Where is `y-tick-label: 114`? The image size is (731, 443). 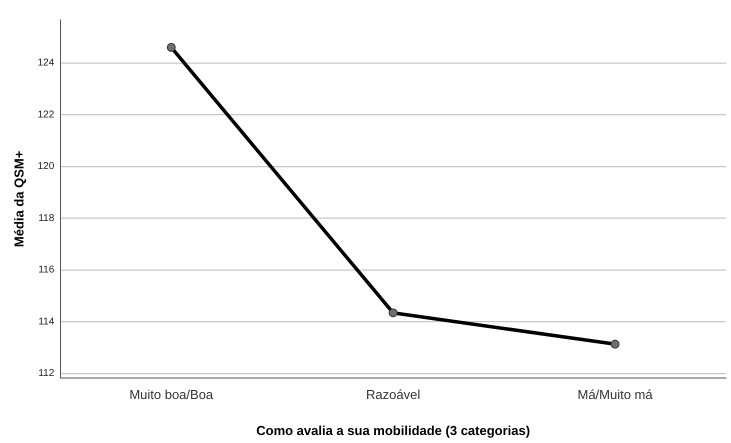 y-tick-label: 114 is located at coordinates (46, 322).